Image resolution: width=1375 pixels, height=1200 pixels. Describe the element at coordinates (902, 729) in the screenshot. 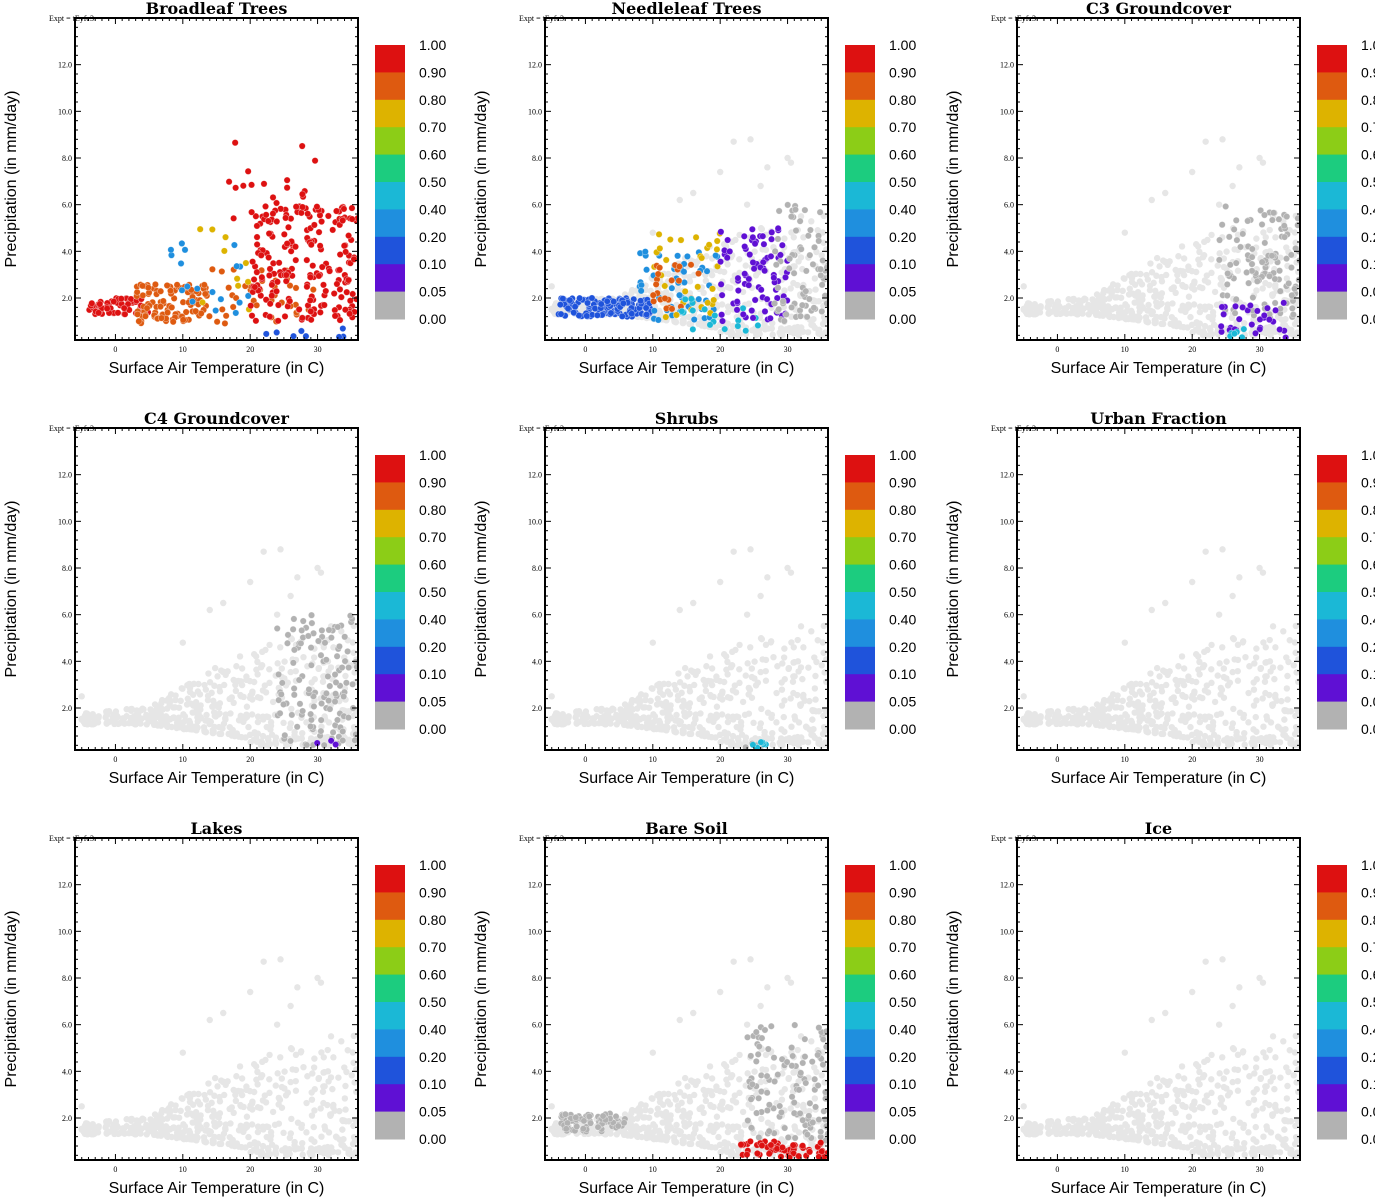

I see `colorbar-label: 0.00` at that location.